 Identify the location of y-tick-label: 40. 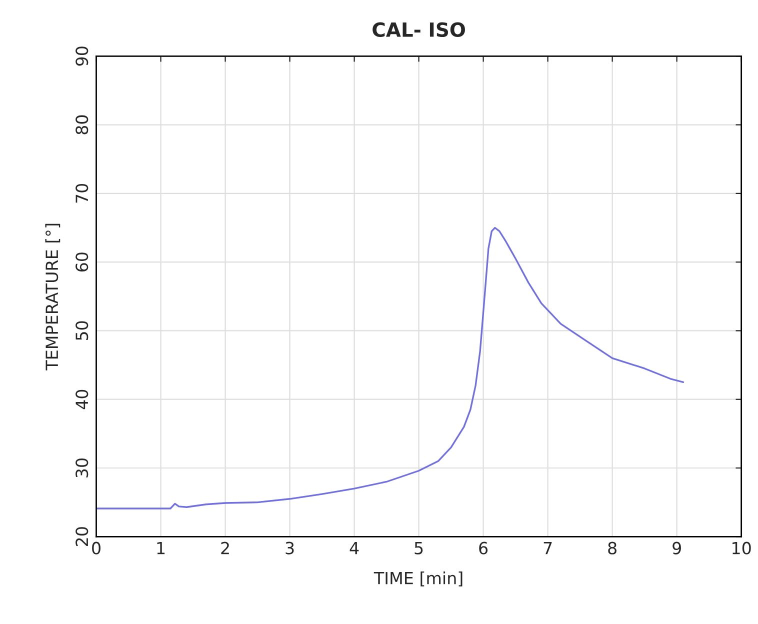
(82, 400).